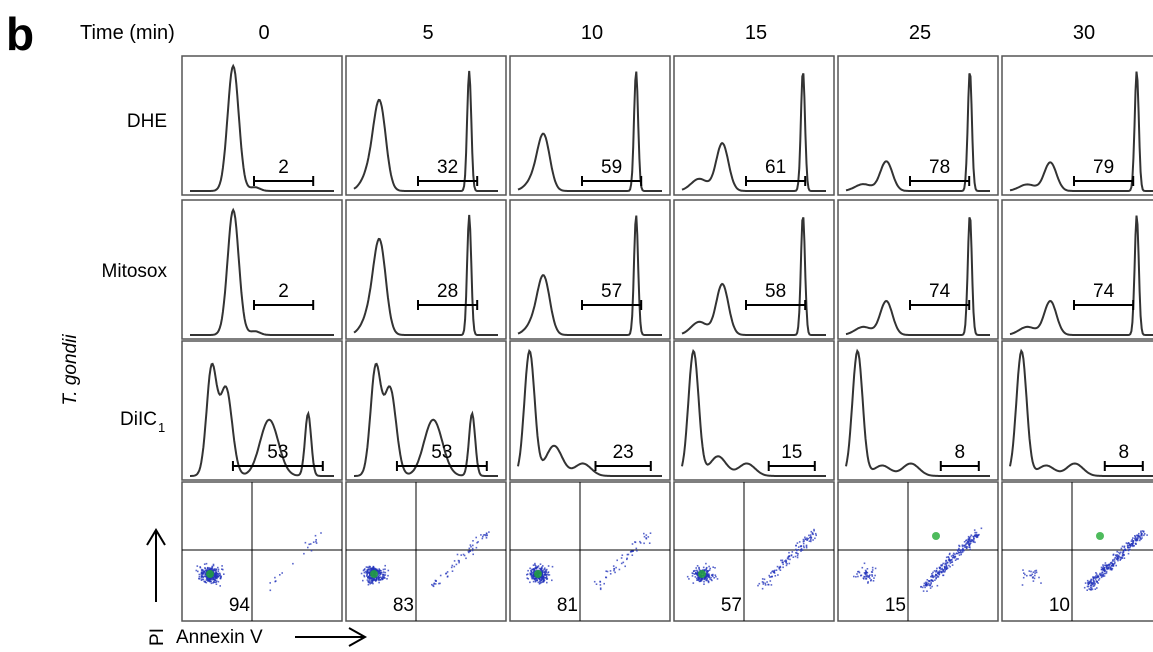 The image size is (1153, 652). What do you see at coordinates (331, 637) in the screenshot?
I see `x-arrow` at bounding box center [331, 637].